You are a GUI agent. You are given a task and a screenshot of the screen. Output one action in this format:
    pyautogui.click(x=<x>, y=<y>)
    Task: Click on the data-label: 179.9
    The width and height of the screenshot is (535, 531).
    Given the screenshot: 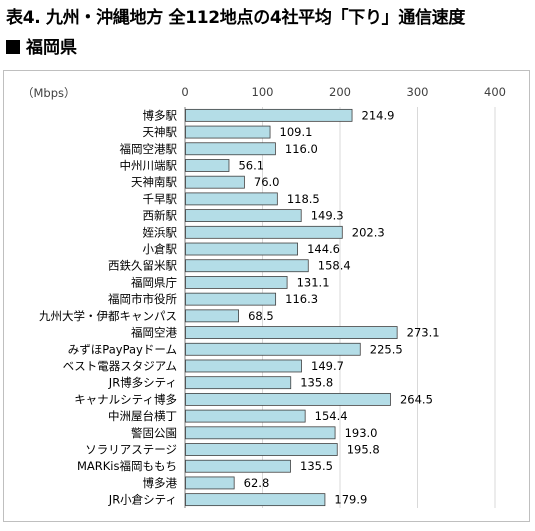 What is the action you would take?
    pyautogui.click(x=350, y=500)
    